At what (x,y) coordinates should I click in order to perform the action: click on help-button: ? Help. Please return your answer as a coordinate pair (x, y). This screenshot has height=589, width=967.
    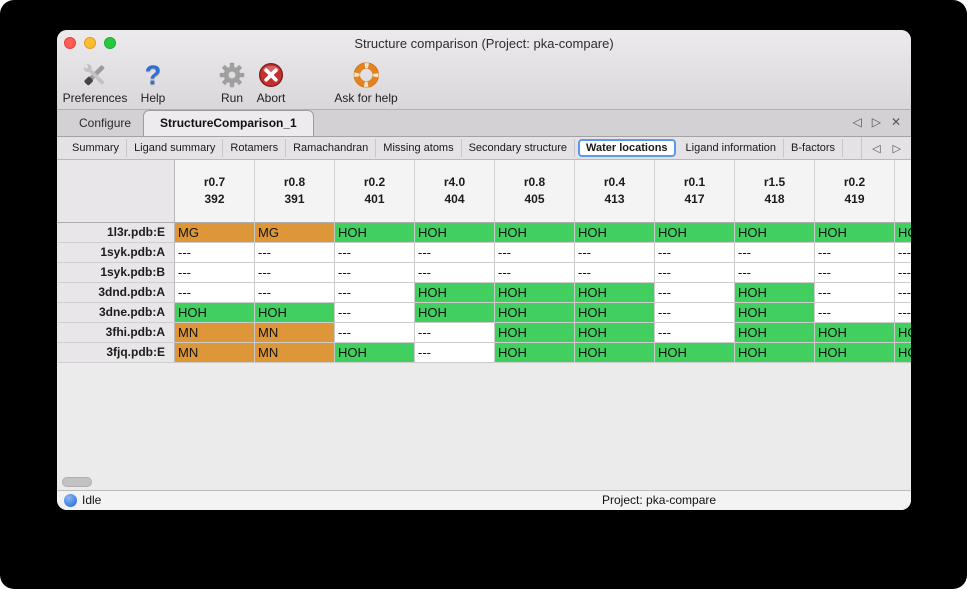
    Looking at the image, I should click on (153, 82).